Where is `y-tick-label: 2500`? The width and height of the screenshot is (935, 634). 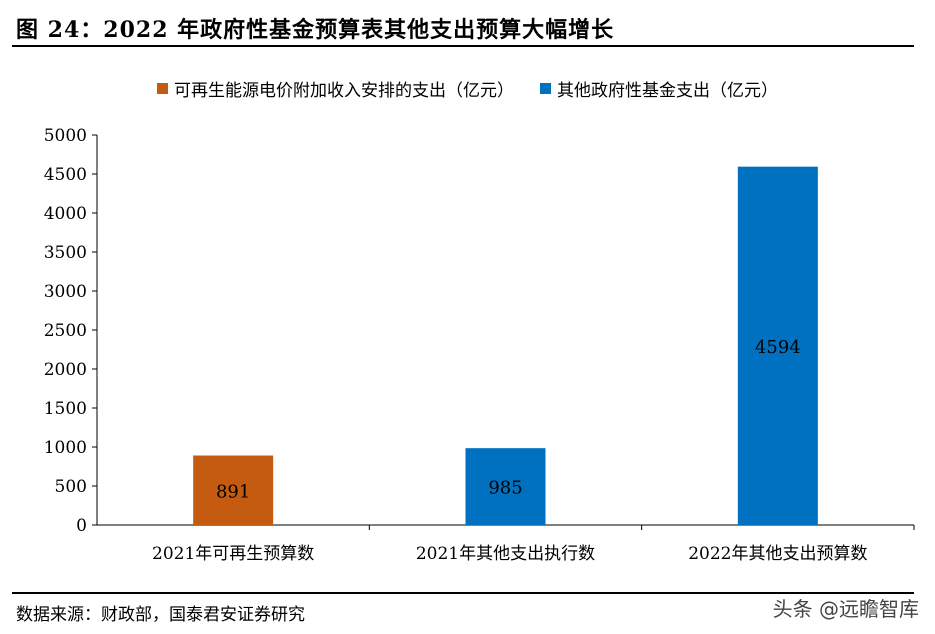
y-tick-label: 2500 is located at coordinates (65, 331).